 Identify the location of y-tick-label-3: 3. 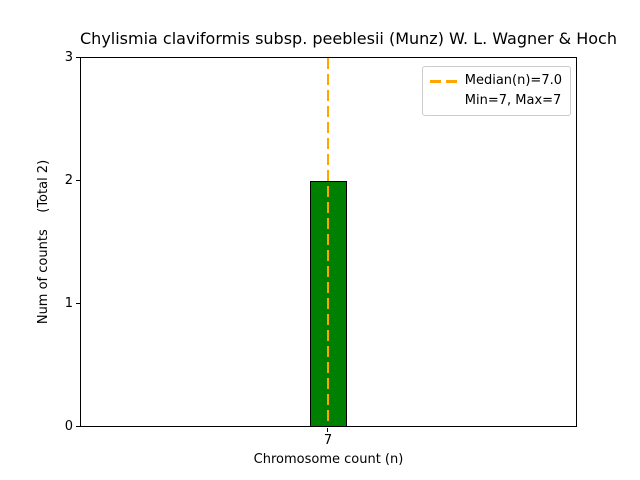
(68, 57).